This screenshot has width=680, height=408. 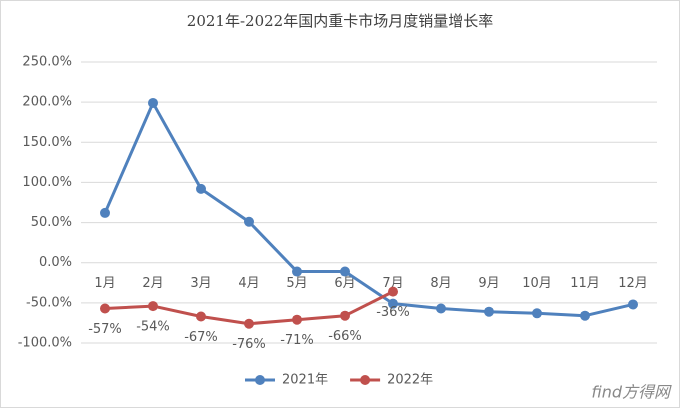 What do you see at coordinates (537, 283) in the screenshot?
I see `x-tick-label: 10月` at bounding box center [537, 283].